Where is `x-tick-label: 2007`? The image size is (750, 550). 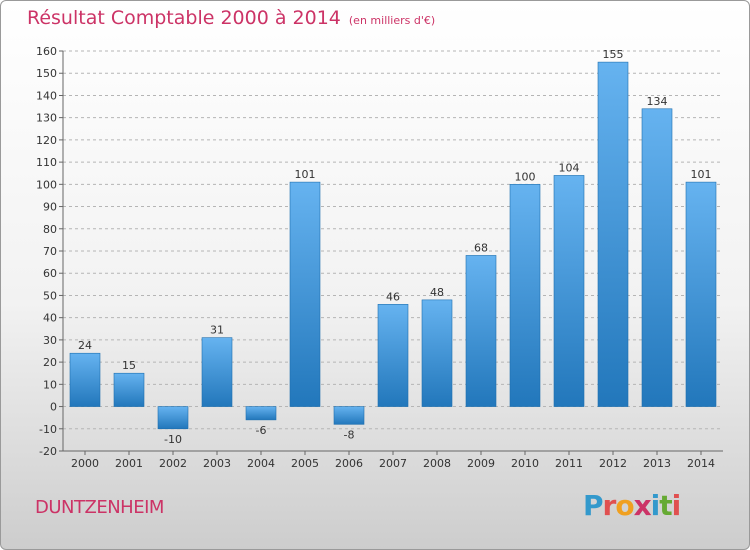 x-tick-label: 2007 is located at coordinates (393, 463).